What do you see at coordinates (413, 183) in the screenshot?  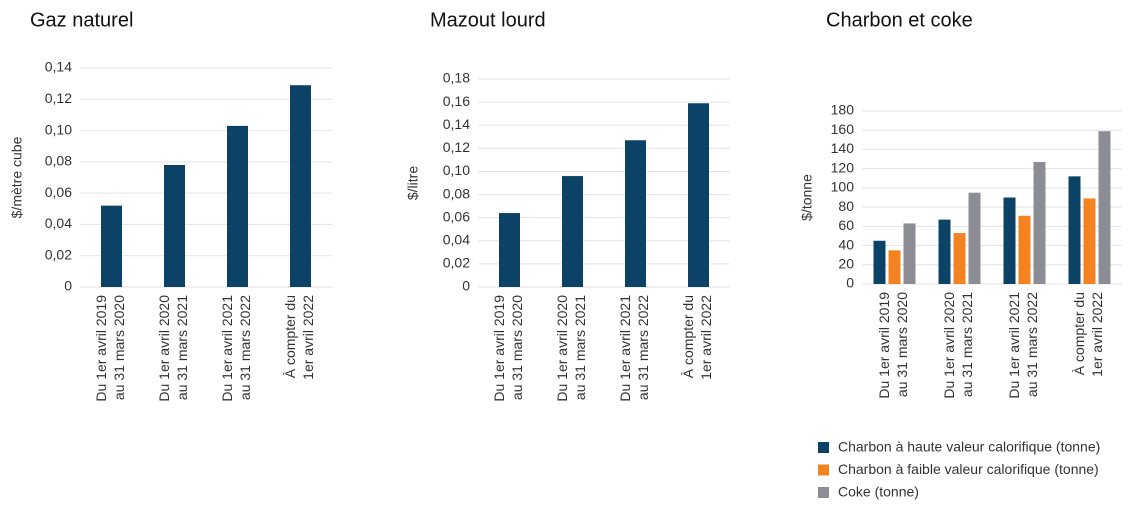 I see `y-axis-label: $/litre` at bounding box center [413, 183].